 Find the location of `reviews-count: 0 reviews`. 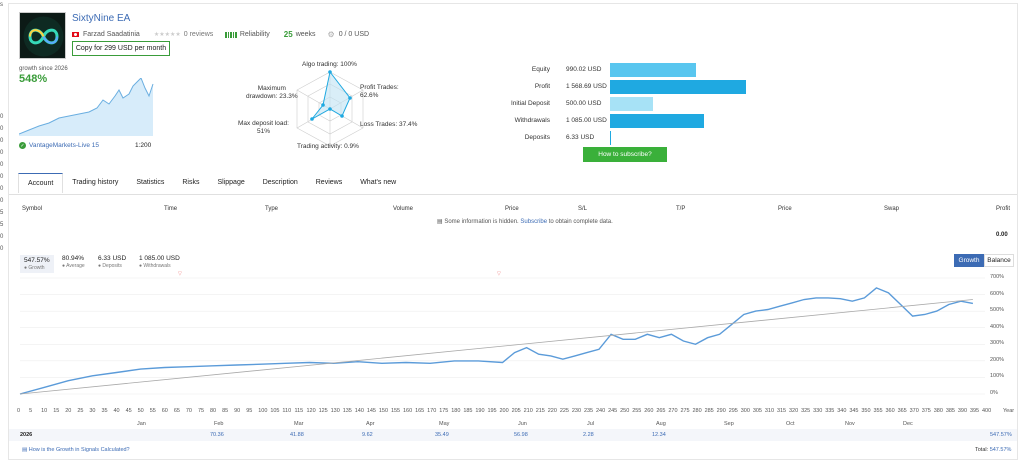

reviews-count: 0 reviews is located at coordinates (198, 34).